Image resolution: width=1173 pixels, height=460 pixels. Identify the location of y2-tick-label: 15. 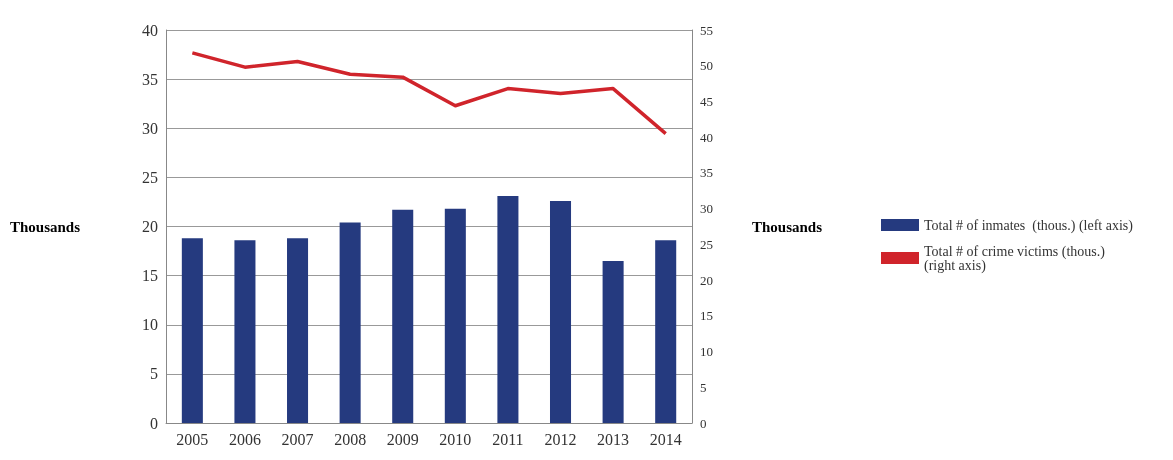
(706, 316).